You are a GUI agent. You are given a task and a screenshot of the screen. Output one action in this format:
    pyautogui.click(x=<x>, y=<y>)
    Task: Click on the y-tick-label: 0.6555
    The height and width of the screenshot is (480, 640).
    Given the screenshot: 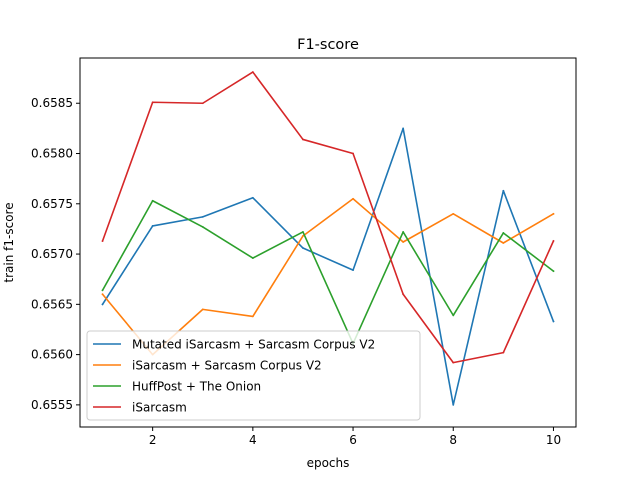 What is the action you would take?
    pyautogui.click(x=52, y=405)
    